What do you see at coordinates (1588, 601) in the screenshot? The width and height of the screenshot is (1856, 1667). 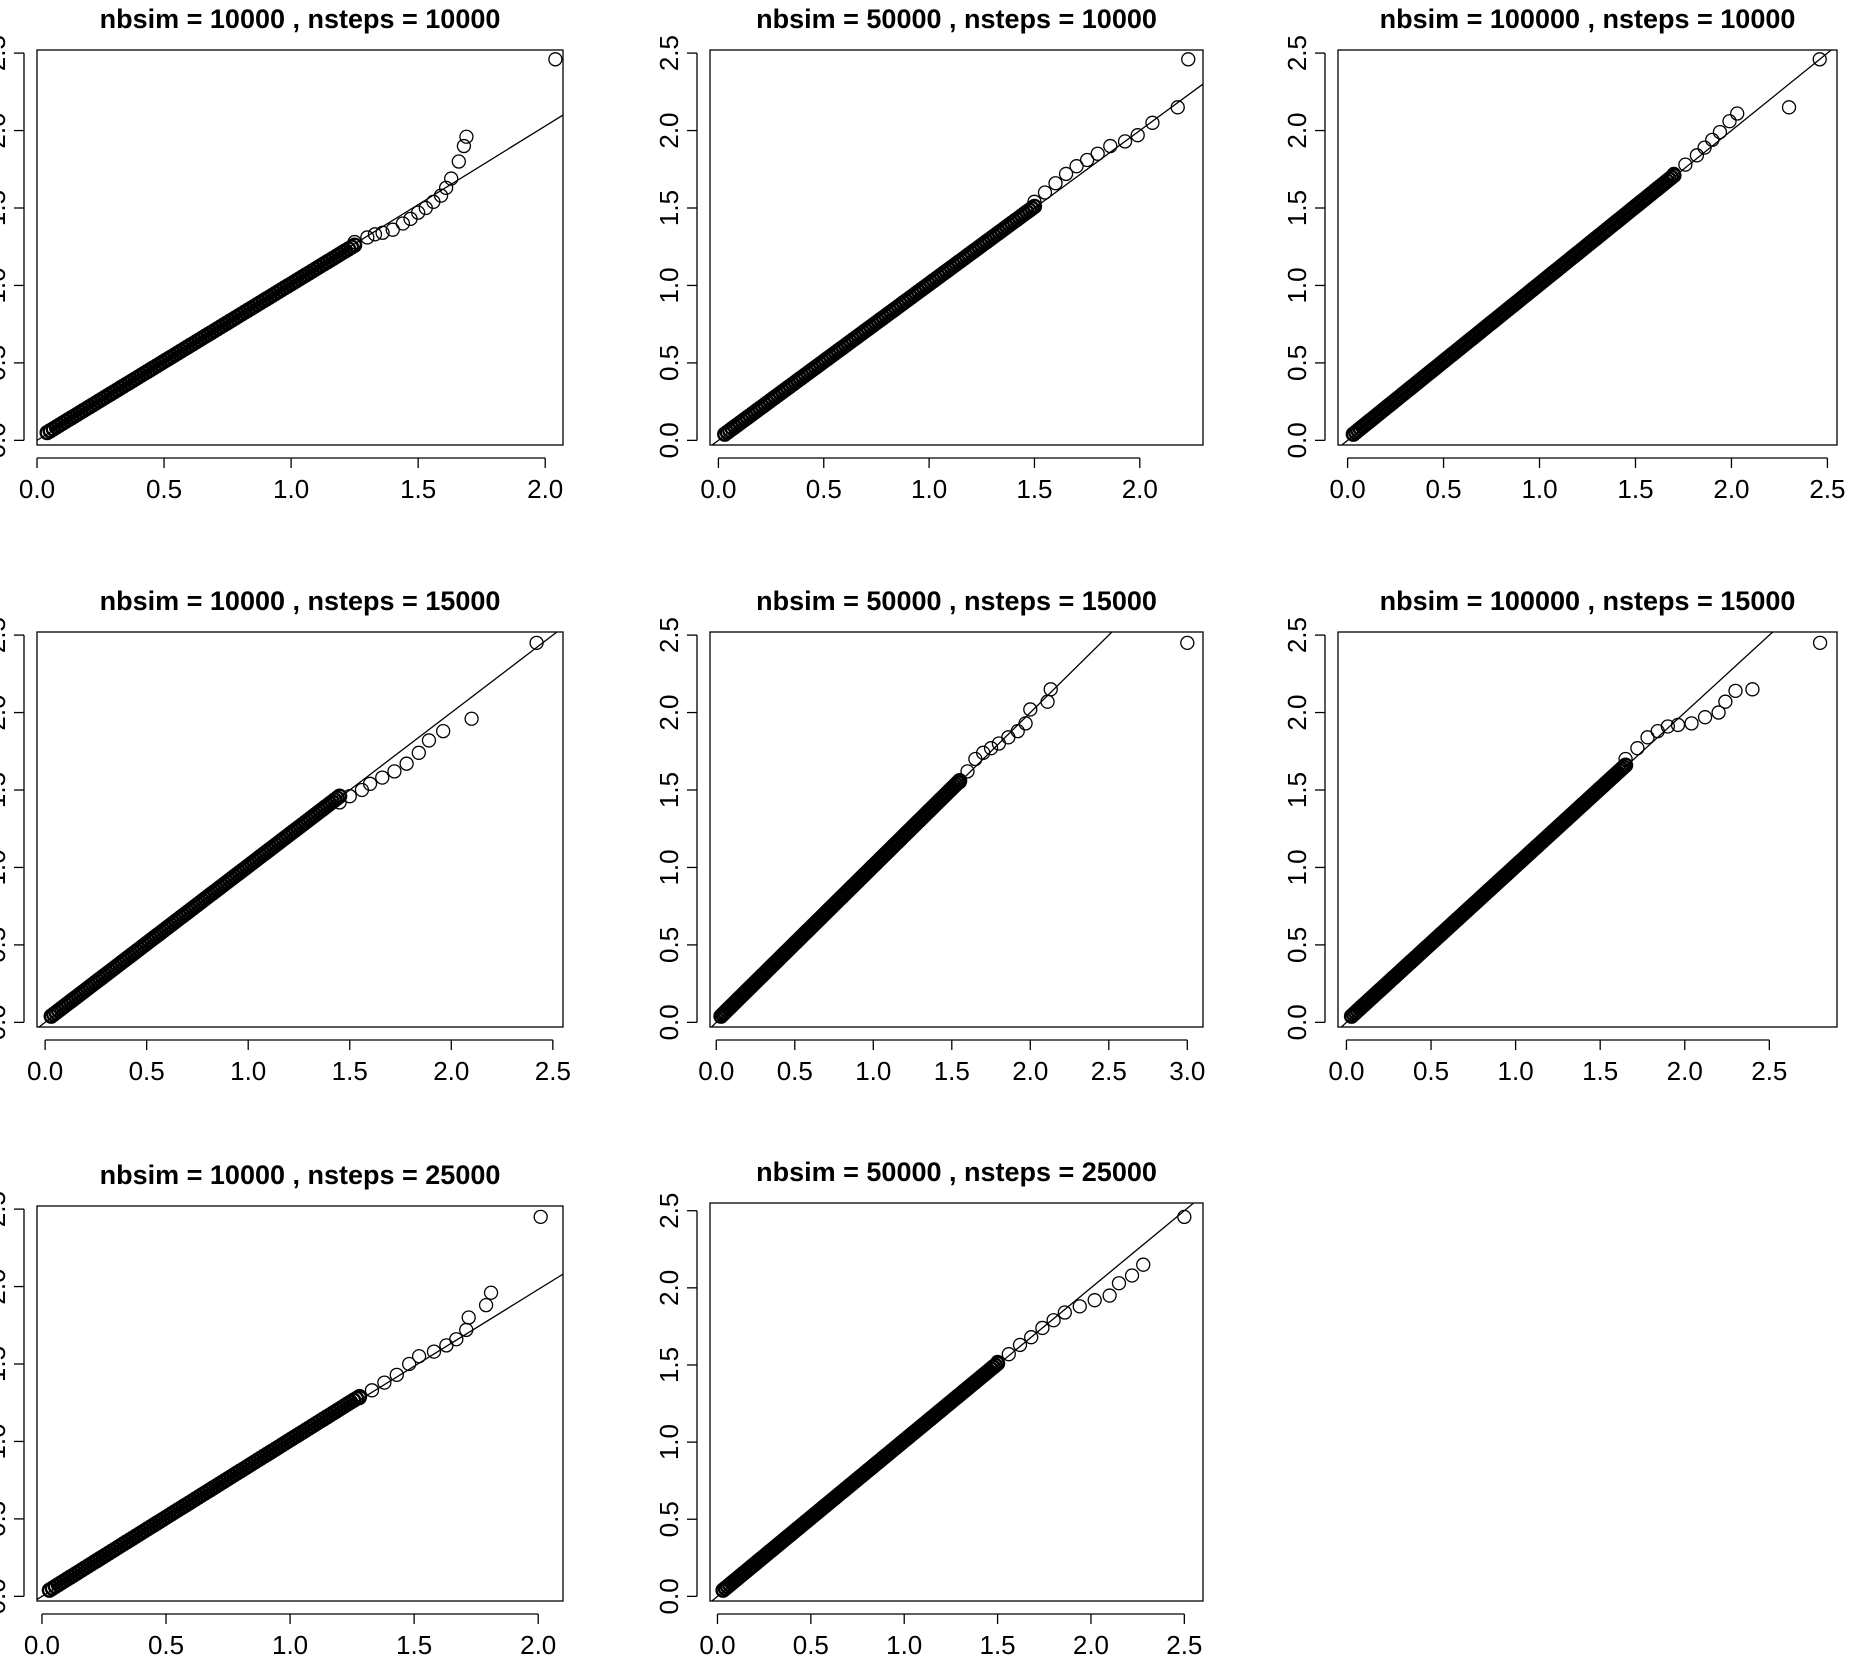 I see `panel-title: nbsim = 100000 , nsteps = 15000` at bounding box center [1588, 601].